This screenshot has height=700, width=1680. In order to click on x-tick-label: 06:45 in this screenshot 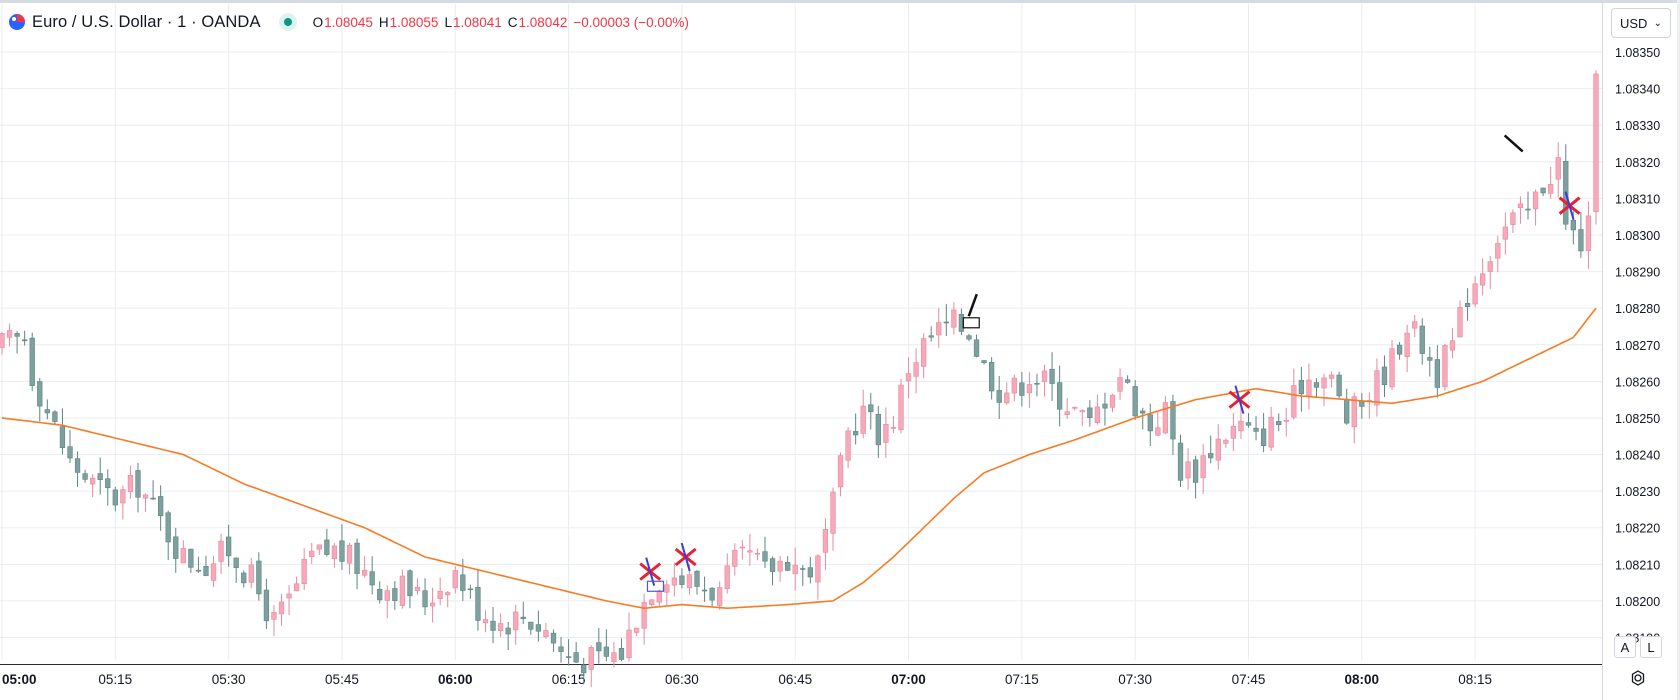, I will do `click(795, 679)`.